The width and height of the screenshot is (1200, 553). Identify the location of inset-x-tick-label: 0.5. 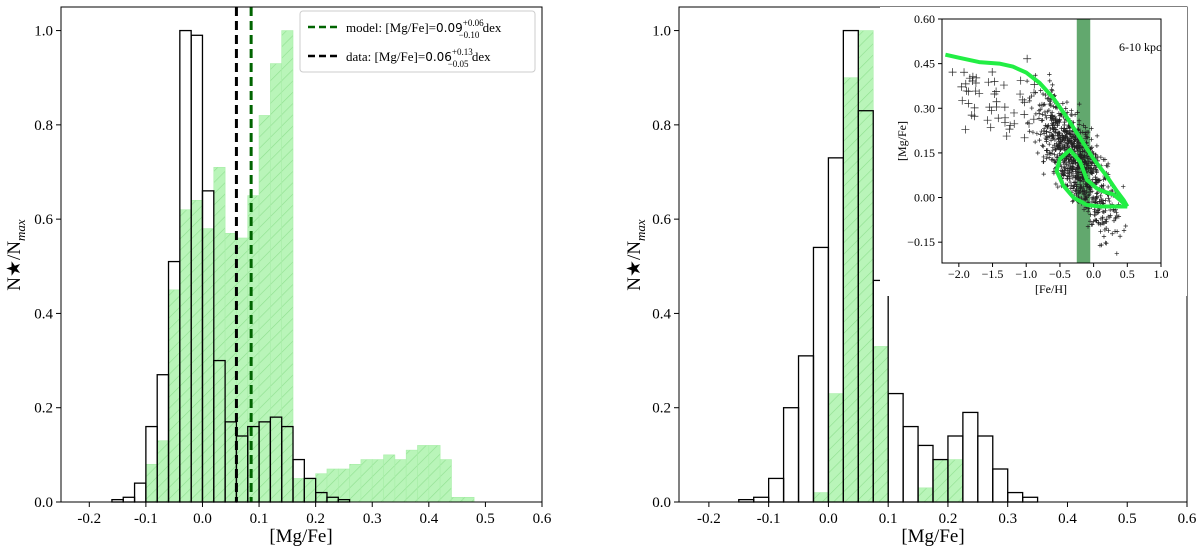
(1127, 274).